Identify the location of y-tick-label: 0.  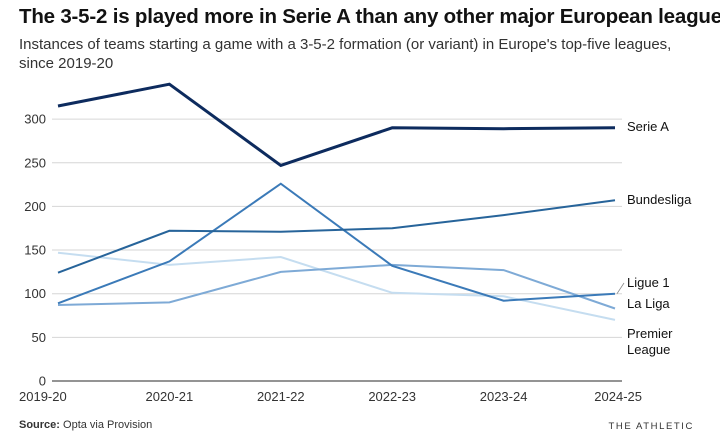
(42, 381).